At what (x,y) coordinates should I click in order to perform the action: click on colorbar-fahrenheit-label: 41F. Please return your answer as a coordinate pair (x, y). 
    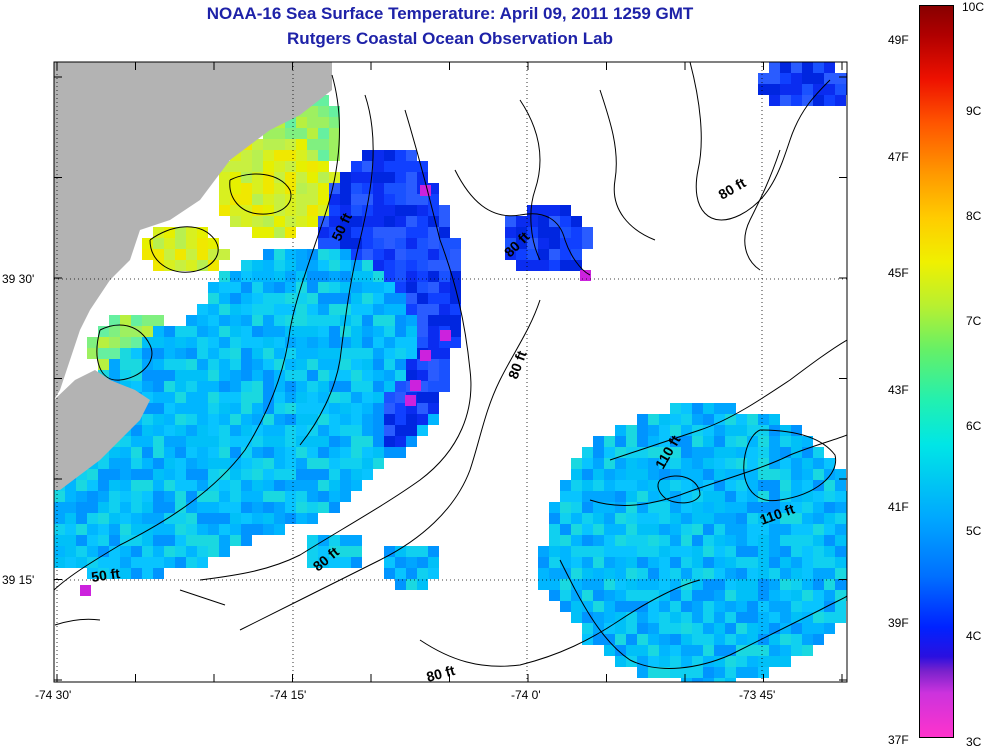
    Looking at the image, I should click on (898, 507).